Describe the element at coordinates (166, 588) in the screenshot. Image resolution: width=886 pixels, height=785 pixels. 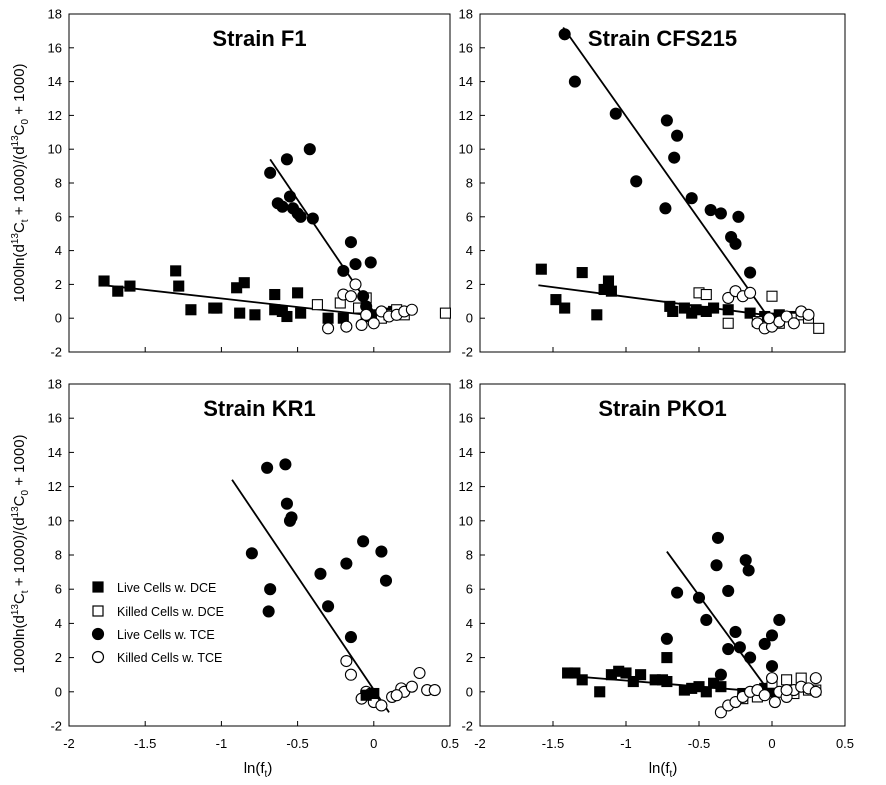
I see `legend-label-live-dce: Live Cells w. DCE` at that location.